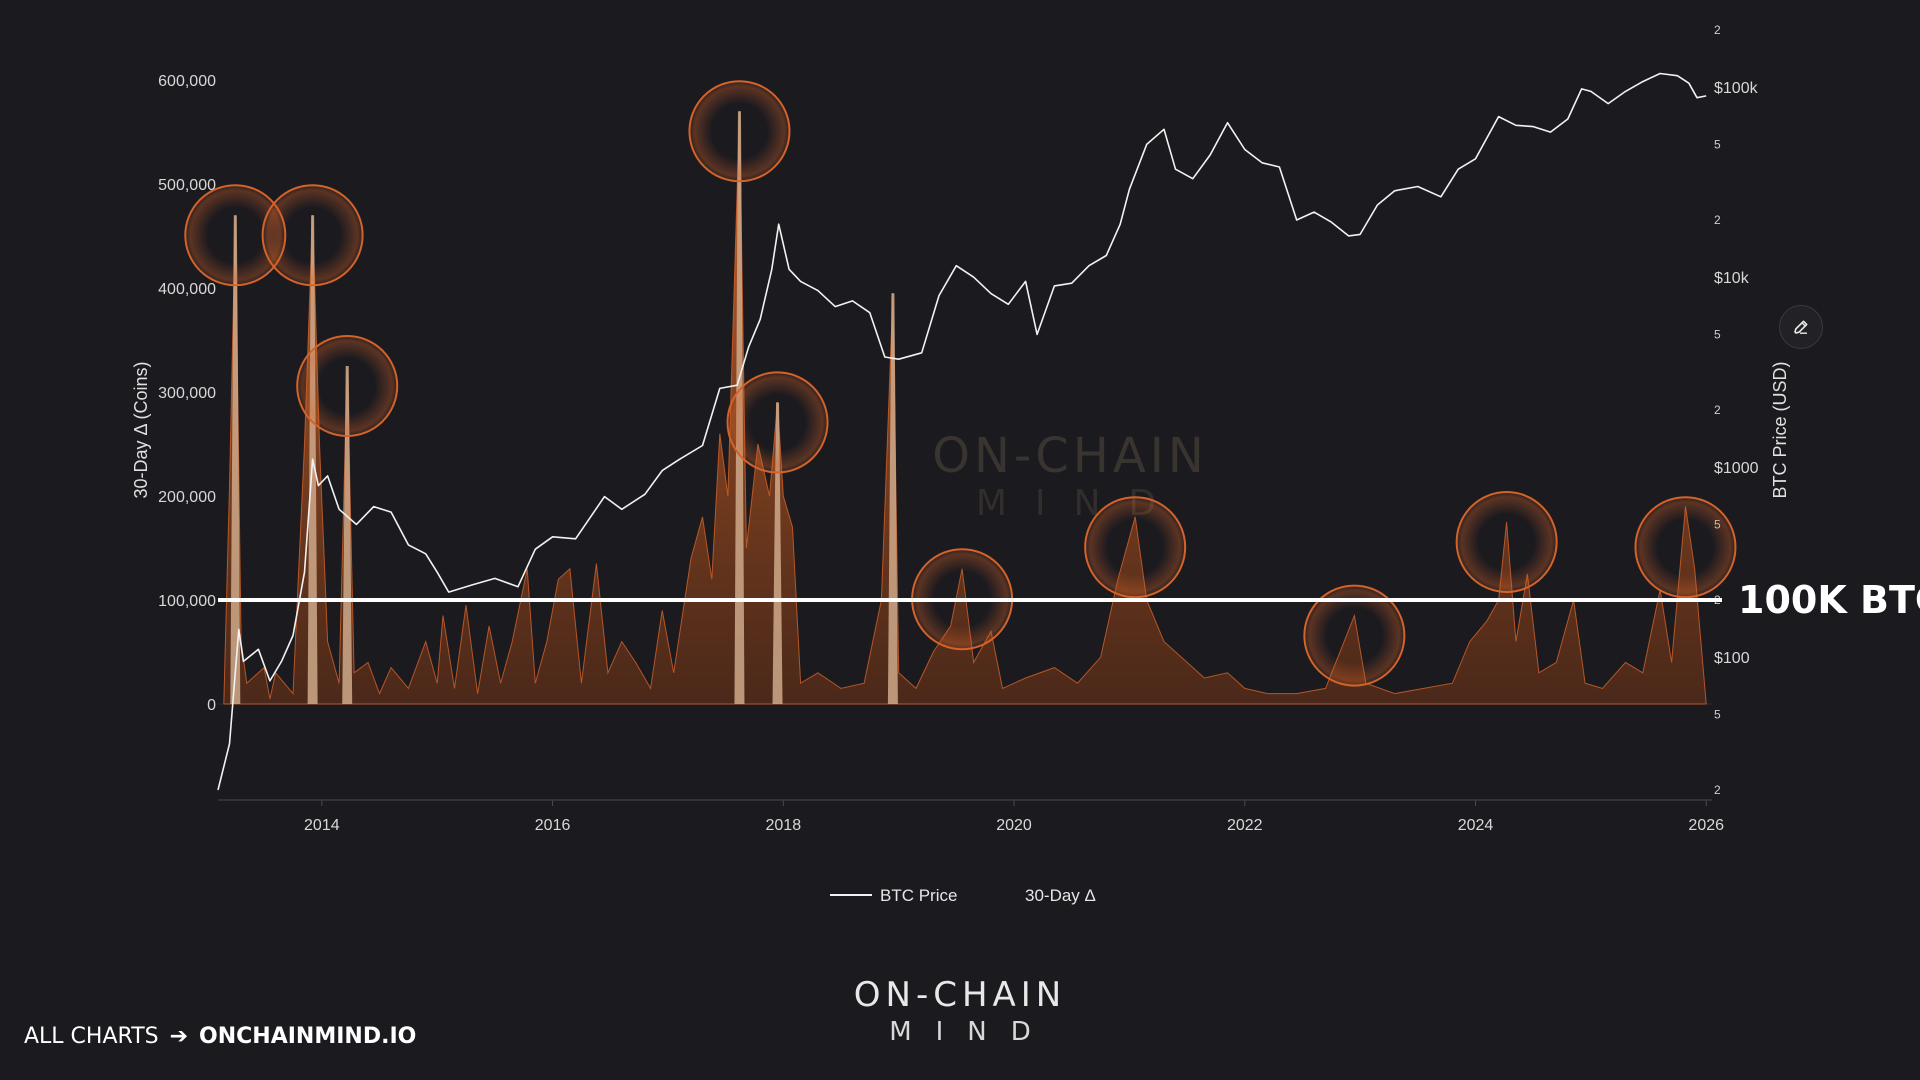 This screenshot has width=1920, height=1080. Describe the element at coordinates (784, 825) in the screenshot. I see `x-tick-label: 2018` at that location.